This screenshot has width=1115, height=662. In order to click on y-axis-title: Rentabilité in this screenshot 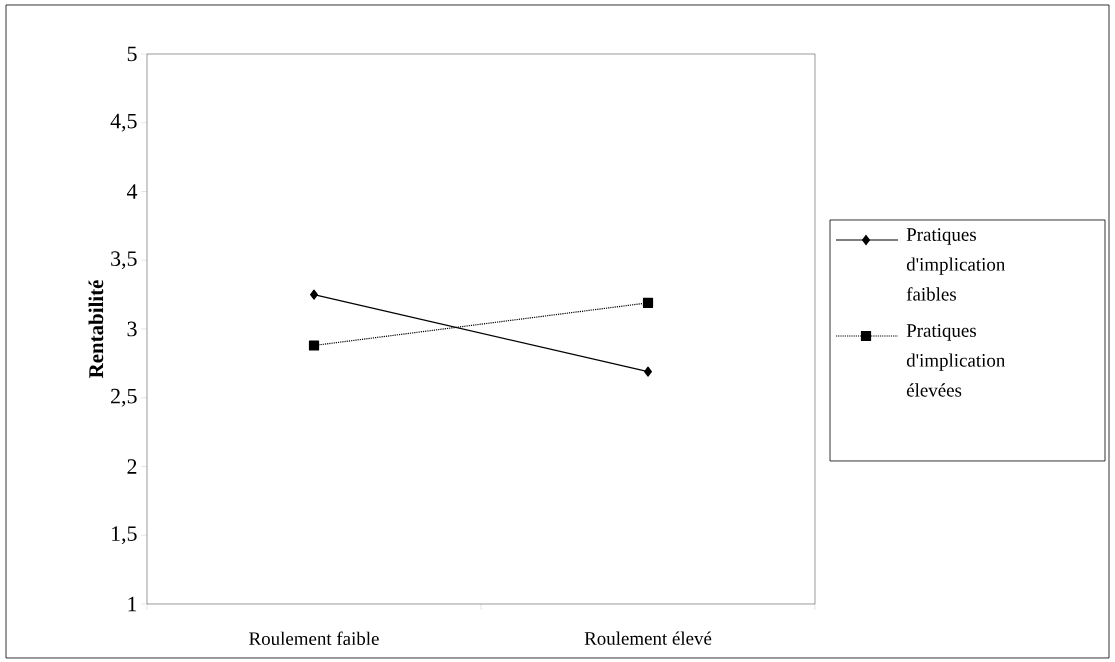, I will do `click(96, 329)`.